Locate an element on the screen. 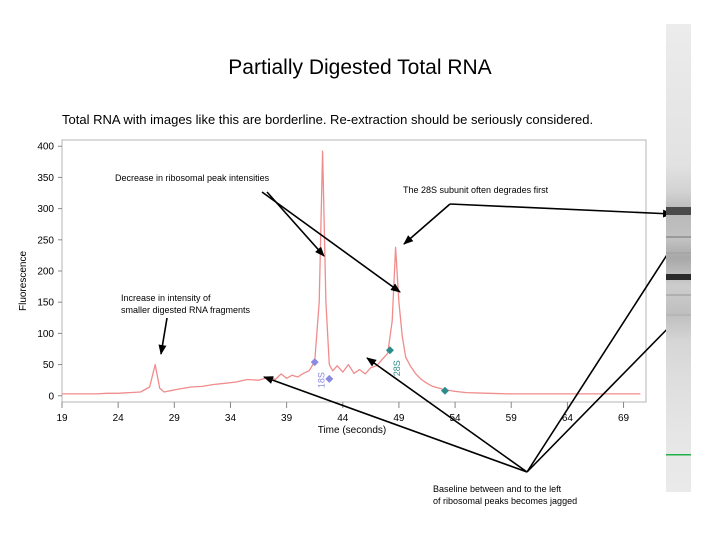  x-tick-label: 24 is located at coordinates (119, 418).